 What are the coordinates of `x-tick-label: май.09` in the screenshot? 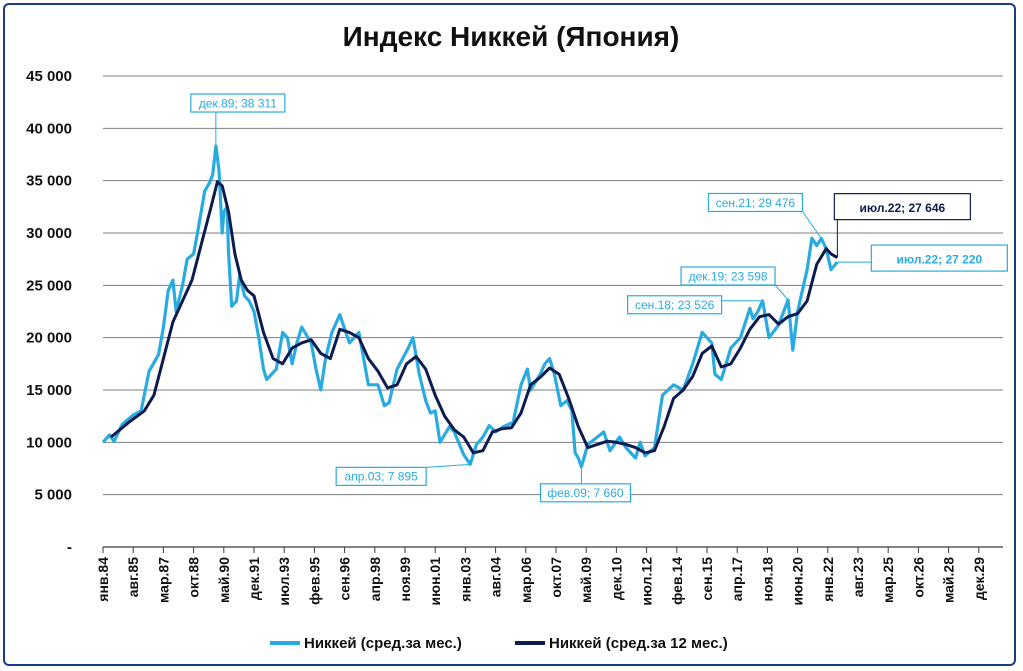 It's located at (586, 580).